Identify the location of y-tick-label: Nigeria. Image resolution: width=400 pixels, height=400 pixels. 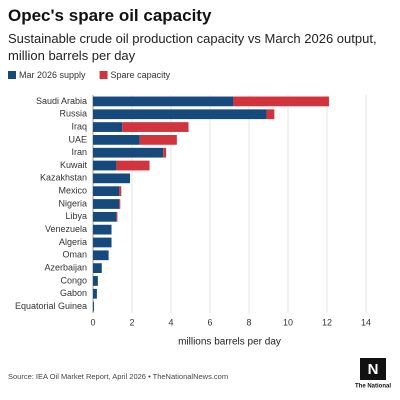
(72, 203).